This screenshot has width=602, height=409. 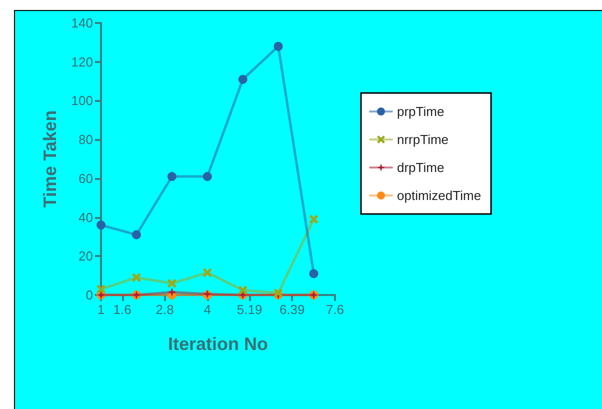 What do you see at coordinates (335, 309) in the screenshot?
I see `x-tick-label: 7.6` at bounding box center [335, 309].